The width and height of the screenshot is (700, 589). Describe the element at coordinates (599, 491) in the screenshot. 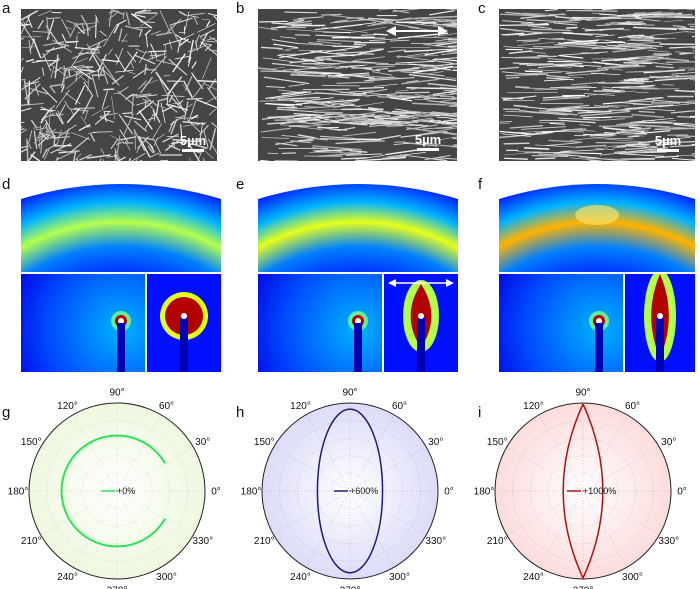

I see `legend-label: +1000%` at that location.